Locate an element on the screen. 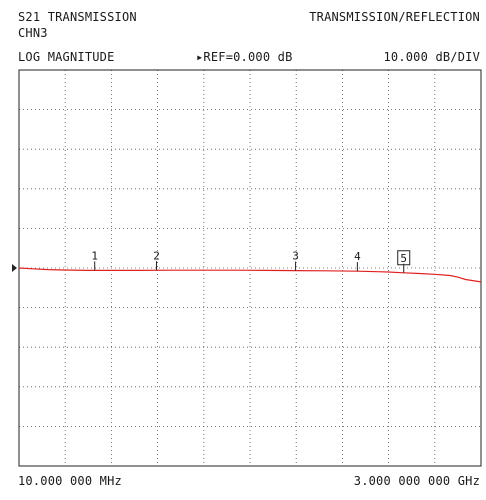 The image size is (486, 500). marker-label: 1 is located at coordinates (94, 255).